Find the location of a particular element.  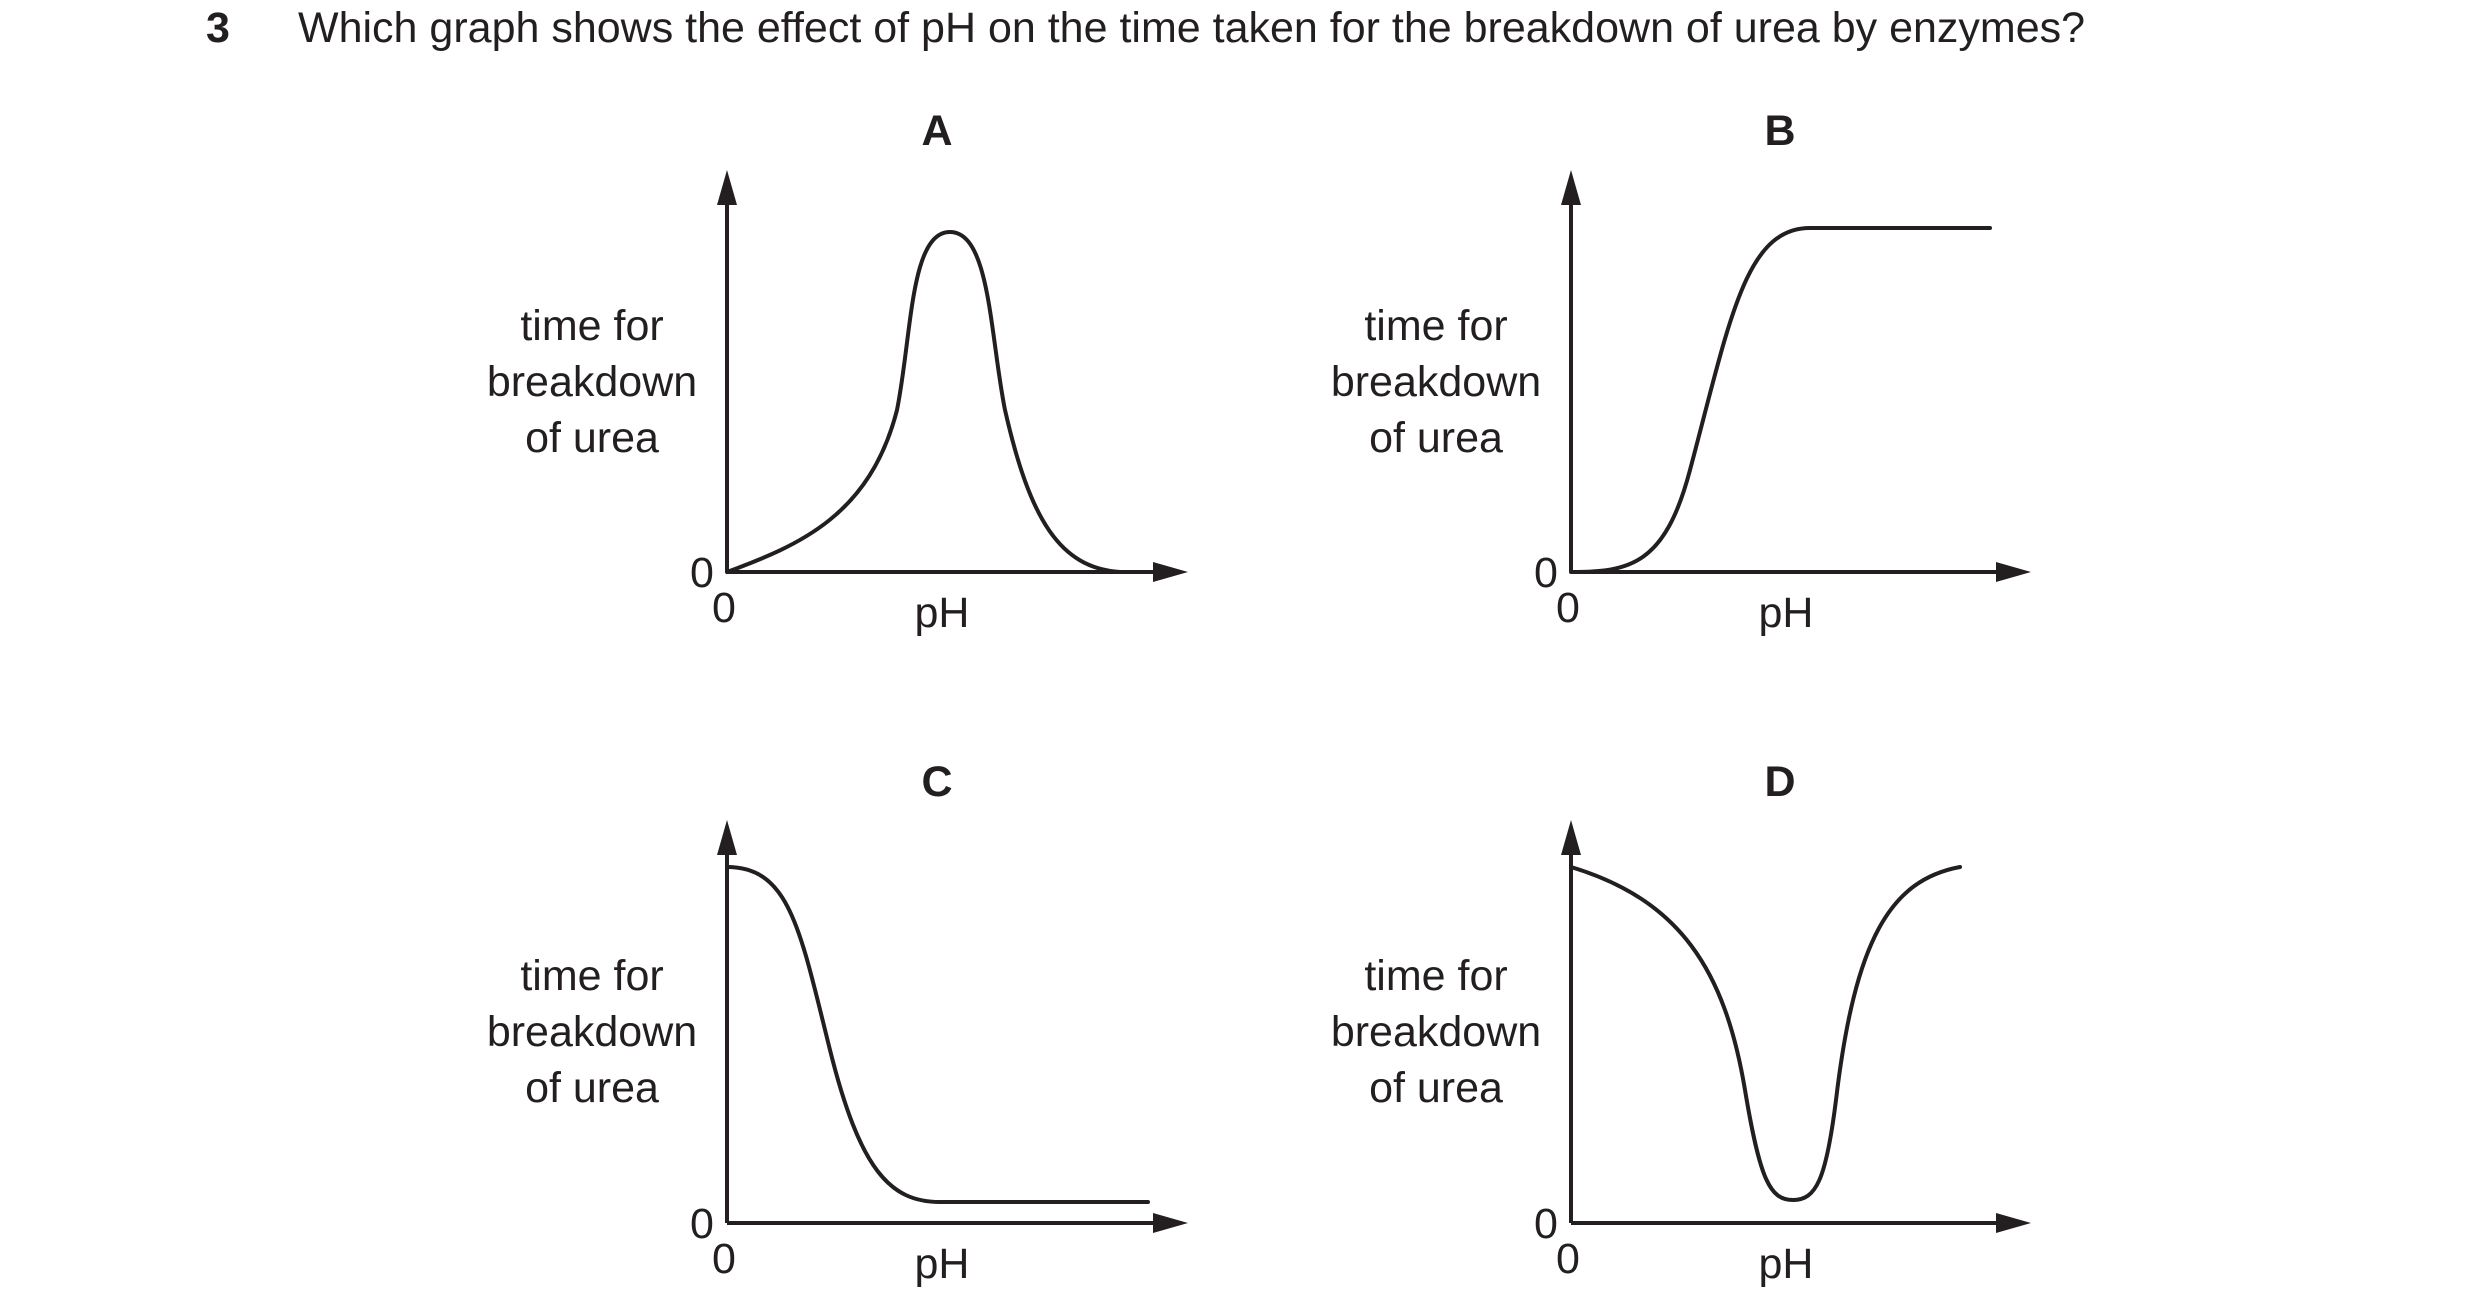

graph-letter-c: C is located at coordinates (936, 782).